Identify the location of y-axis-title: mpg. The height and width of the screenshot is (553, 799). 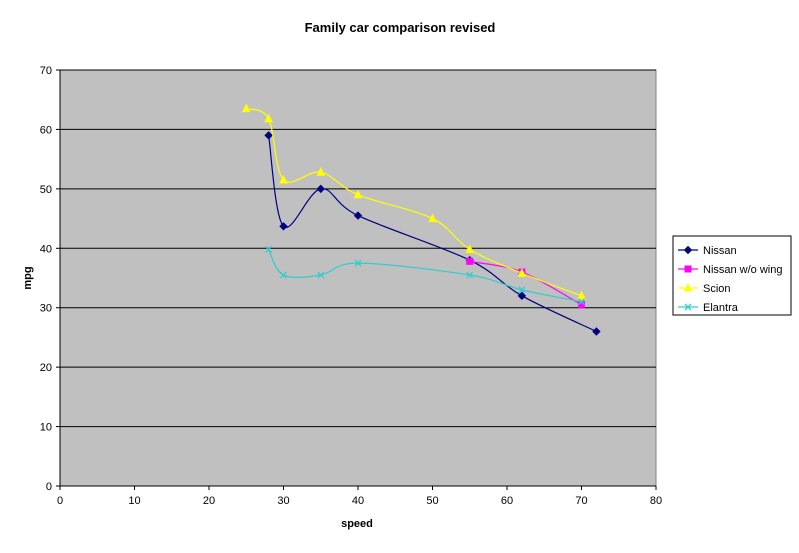
(28, 277).